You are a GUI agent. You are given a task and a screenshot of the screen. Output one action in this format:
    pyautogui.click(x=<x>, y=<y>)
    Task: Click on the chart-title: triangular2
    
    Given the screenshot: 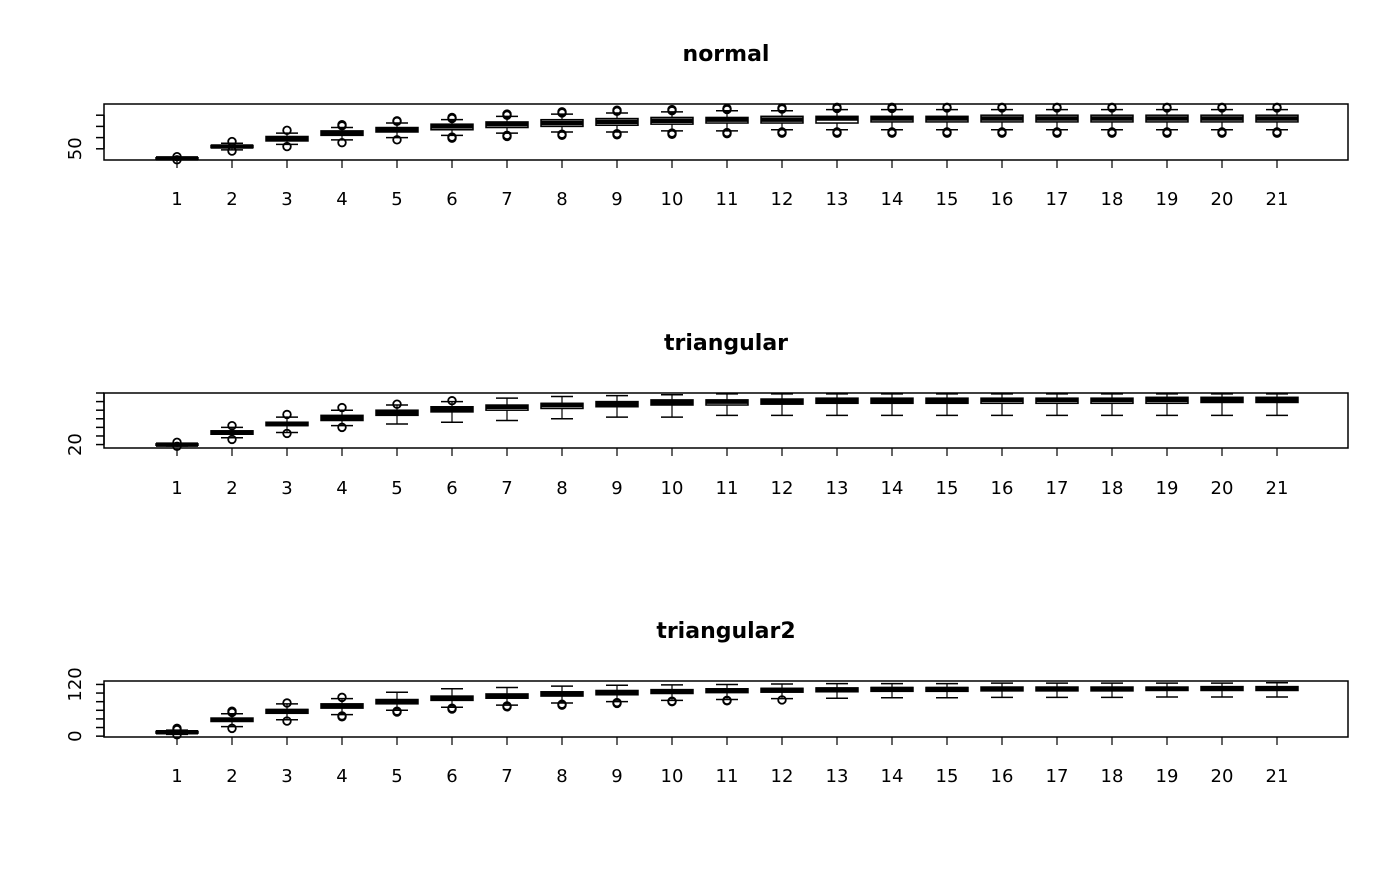 What is the action you would take?
    pyautogui.click(x=725, y=631)
    